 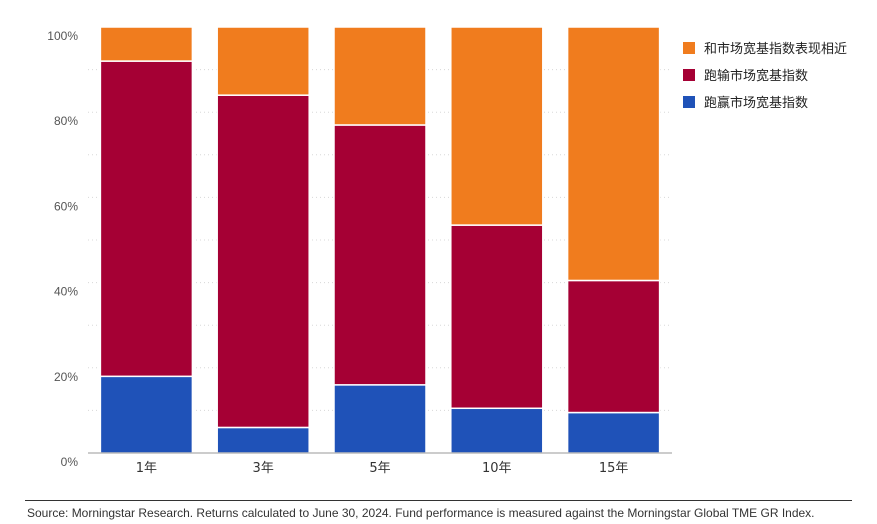 What do you see at coordinates (146, 468) in the screenshot?
I see `x-tick-label: 1年` at bounding box center [146, 468].